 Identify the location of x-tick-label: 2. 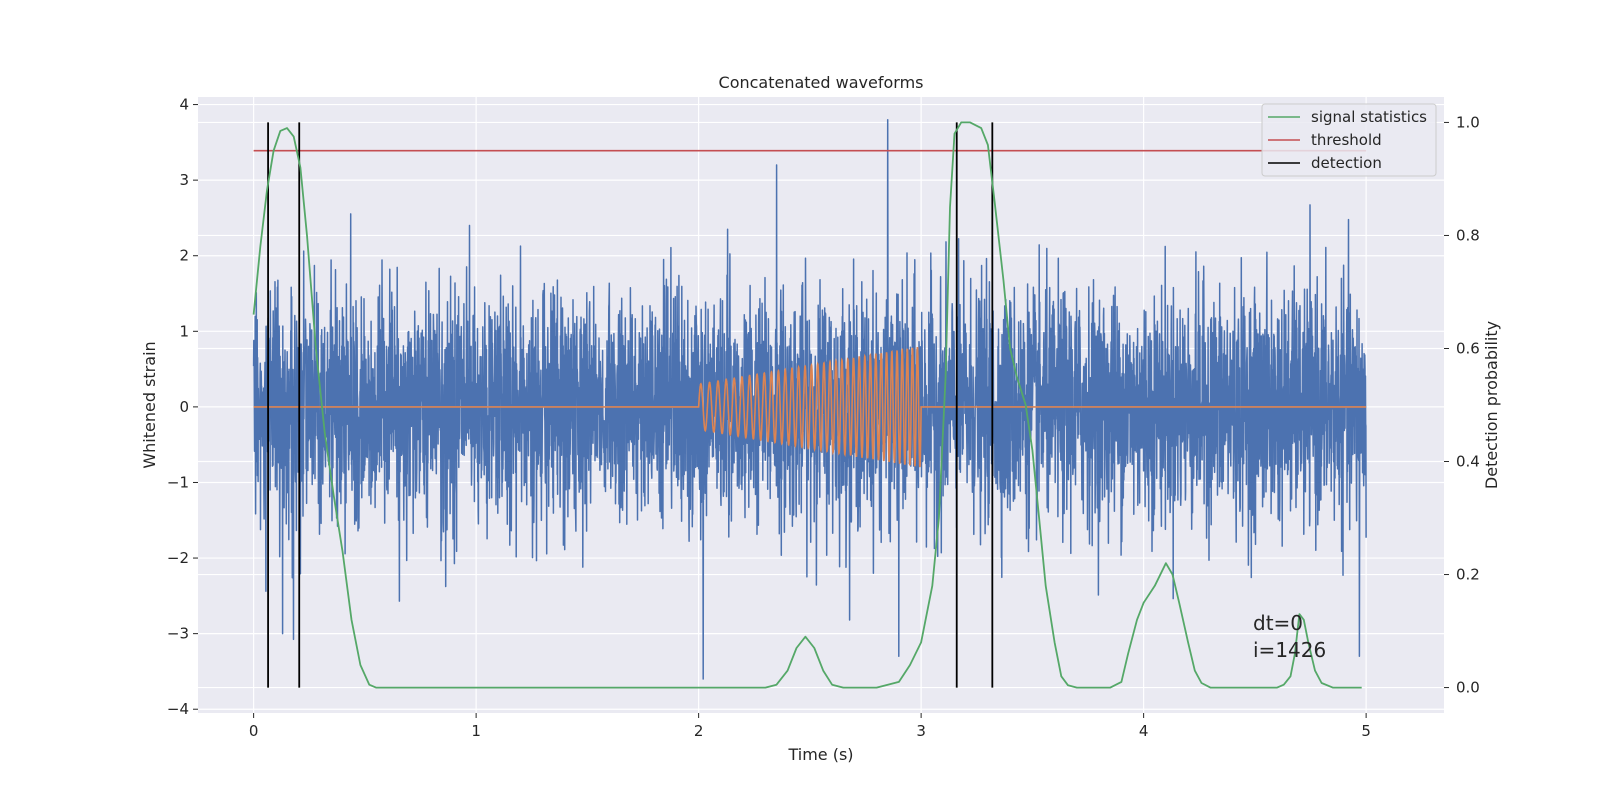
(699, 731).